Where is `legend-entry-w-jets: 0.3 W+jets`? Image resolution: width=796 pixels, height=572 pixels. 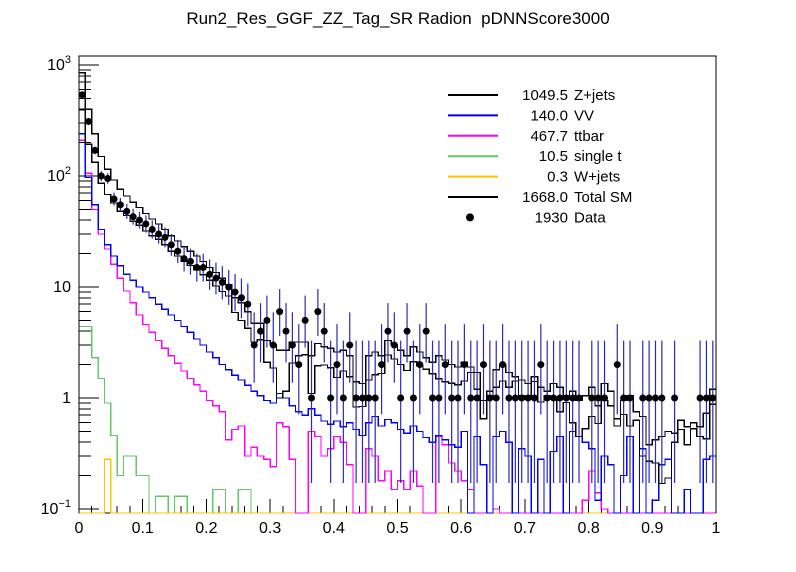 legend-entry-w-jets: 0.3 W+jets is located at coordinates (534, 177).